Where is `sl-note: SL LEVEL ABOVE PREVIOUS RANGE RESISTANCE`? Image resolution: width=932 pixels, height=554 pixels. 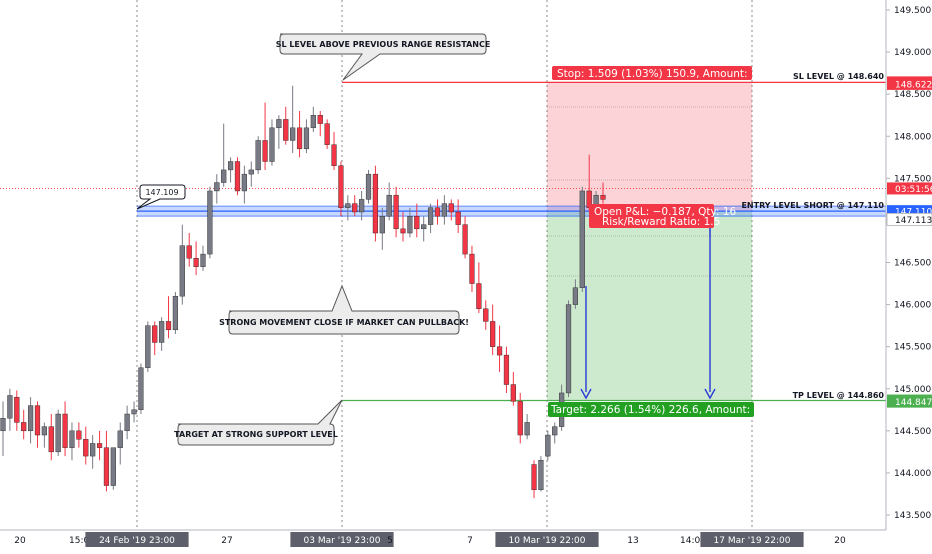
sl-note: SL LEVEL ABOVE PREVIOUS RANGE RESISTANCE is located at coordinates (383, 57).